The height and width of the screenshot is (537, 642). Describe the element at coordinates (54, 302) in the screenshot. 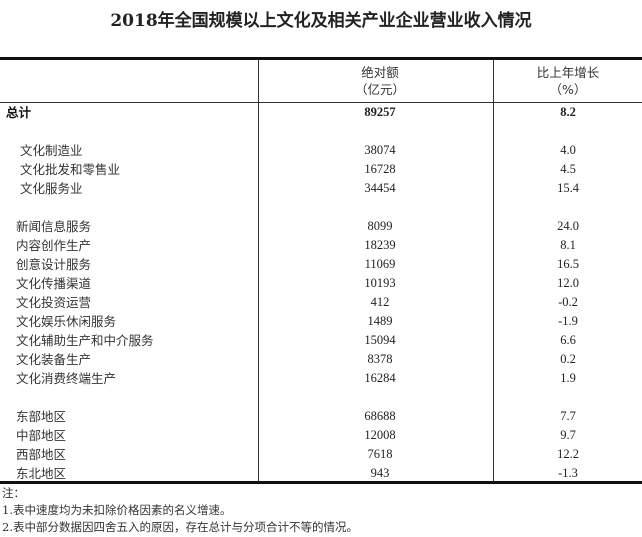

I see `row-label: 文化投资运营` at that location.